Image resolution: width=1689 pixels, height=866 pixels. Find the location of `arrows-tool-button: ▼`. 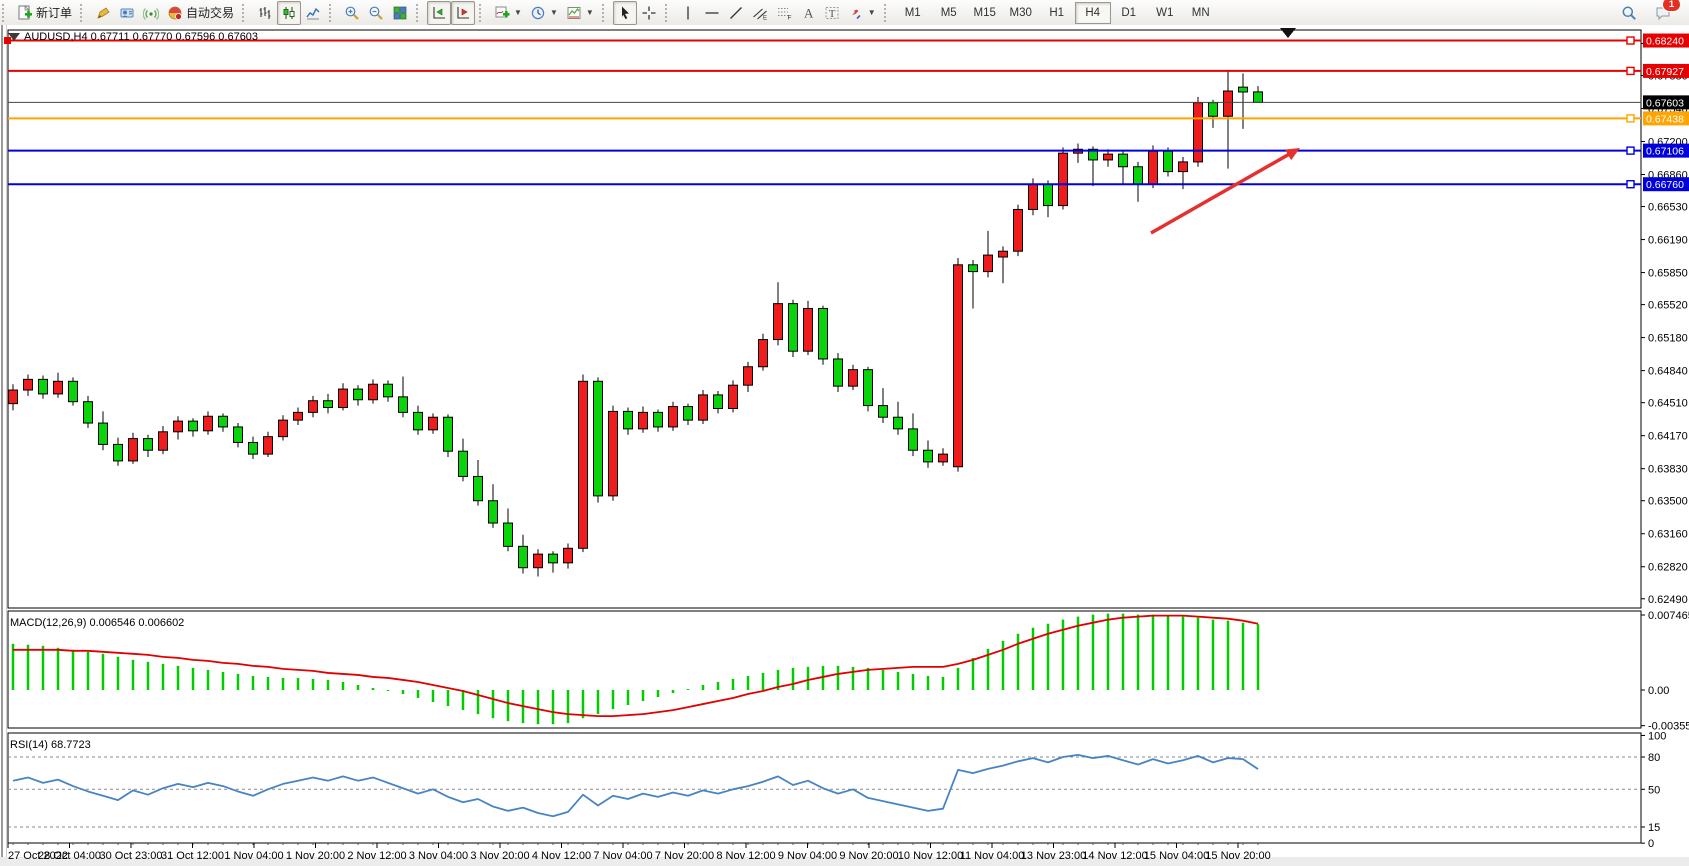

arrows-tool-button: ▼ is located at coordinates (862, 13).